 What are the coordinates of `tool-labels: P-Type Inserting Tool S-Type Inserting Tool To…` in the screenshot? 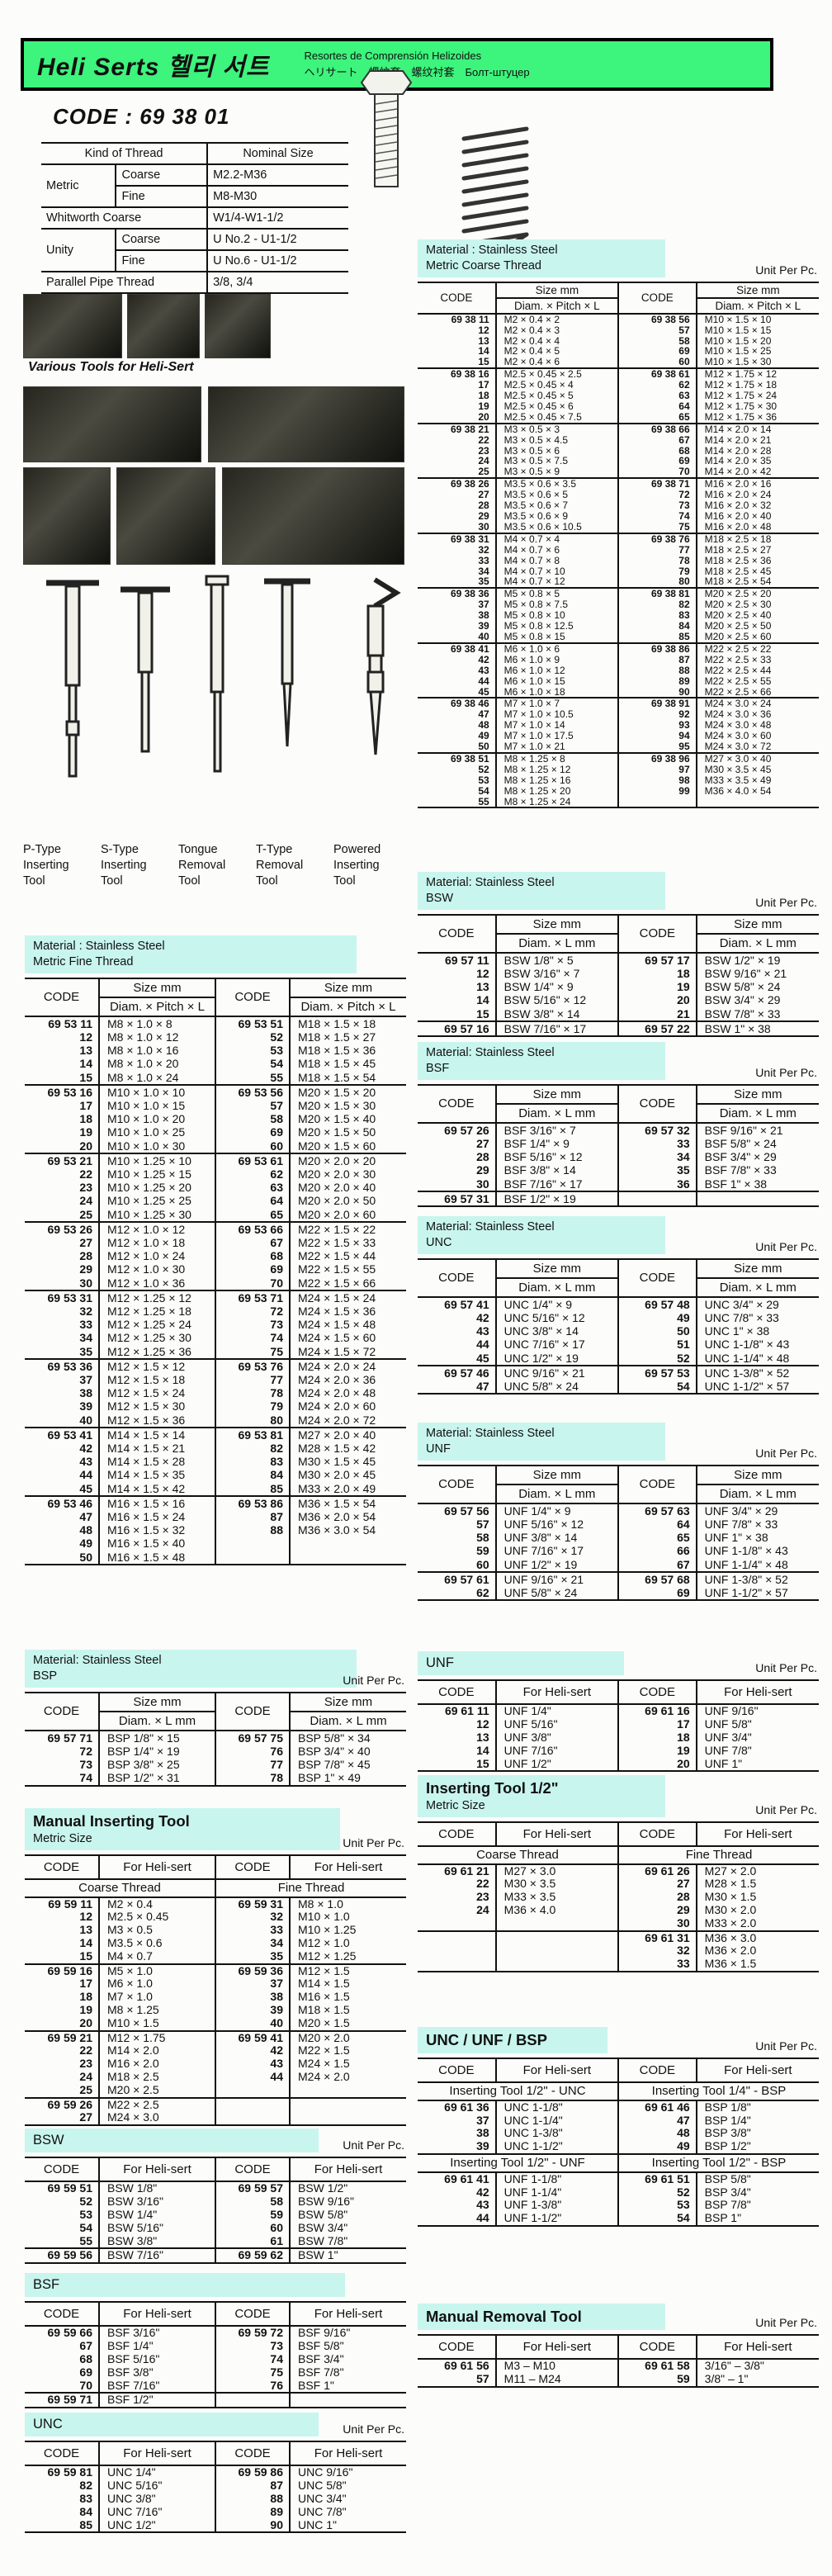 It's located at (217, 865).